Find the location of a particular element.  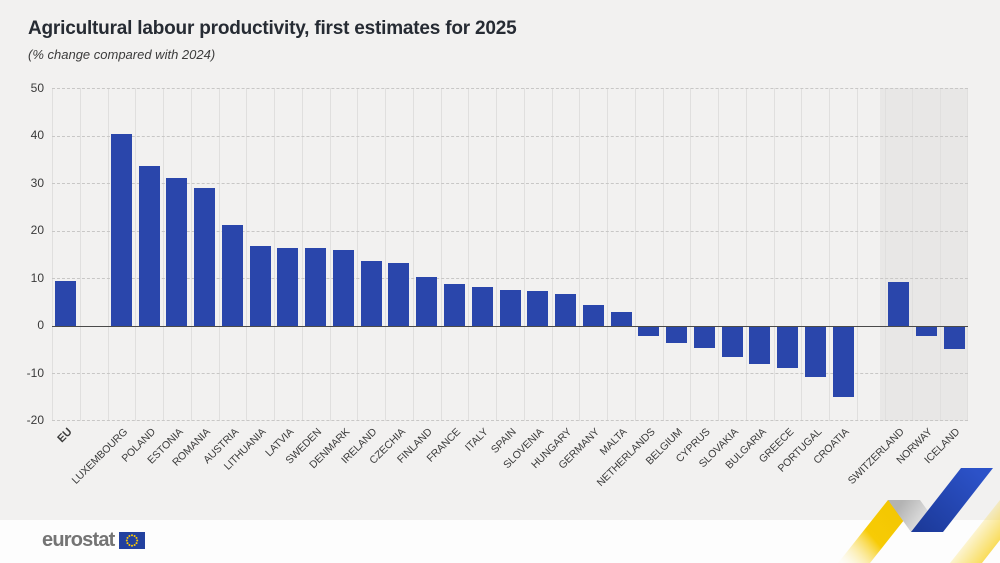

bar-hungary is located at coordinates (565, 310).